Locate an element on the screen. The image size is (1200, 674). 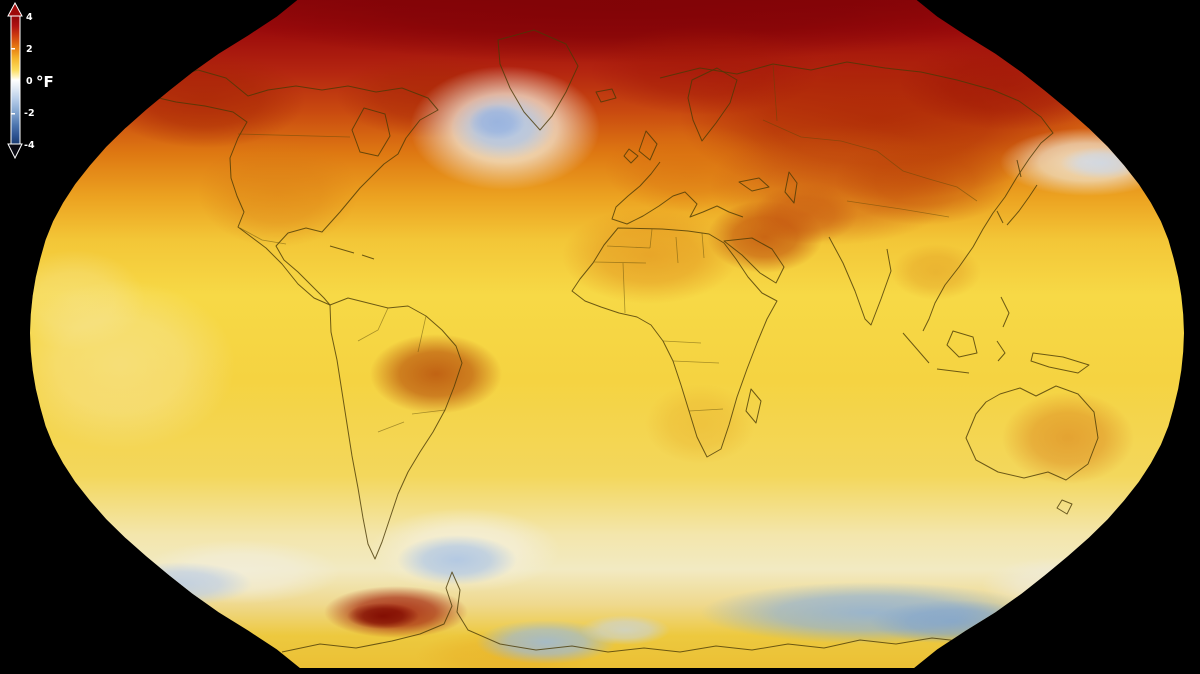
coastline-caspian-sea is located at coordinates (791, 187).